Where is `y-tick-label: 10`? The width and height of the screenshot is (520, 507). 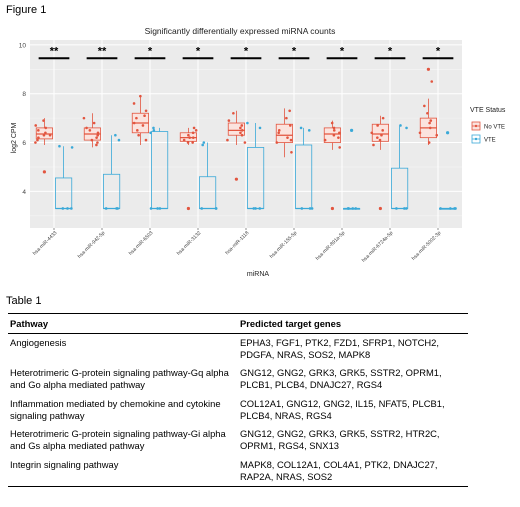 y-tick-label: 10 is located at coordinates (23, 45).